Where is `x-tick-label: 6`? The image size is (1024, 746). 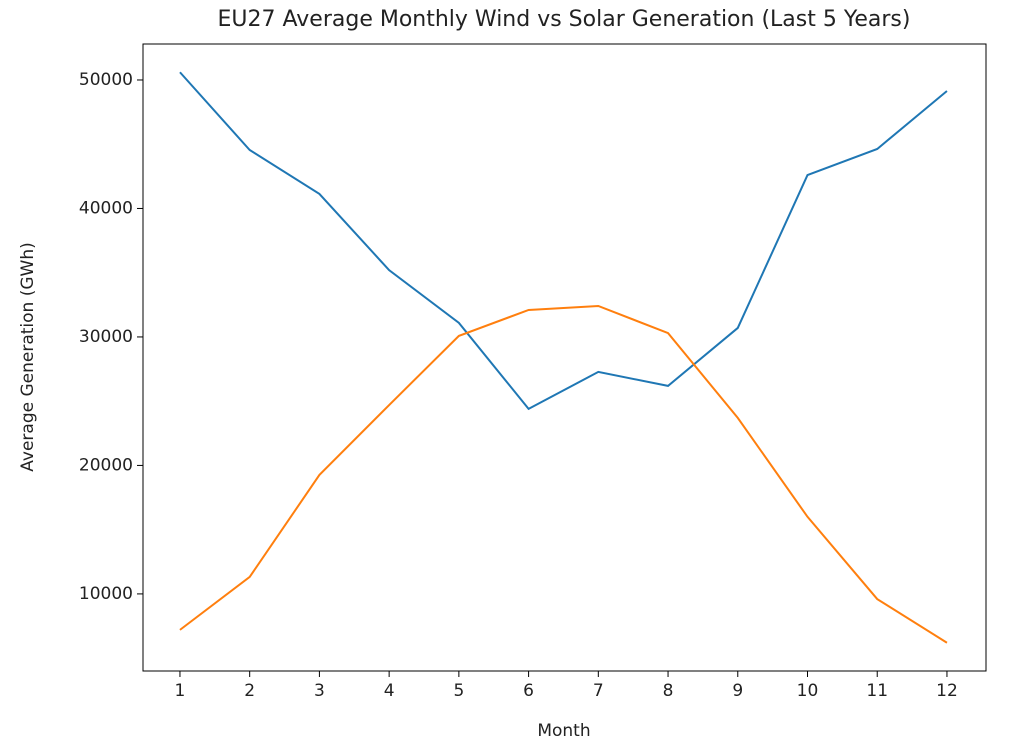 x-tick-label: 6 is located at coordinates (528, 691).